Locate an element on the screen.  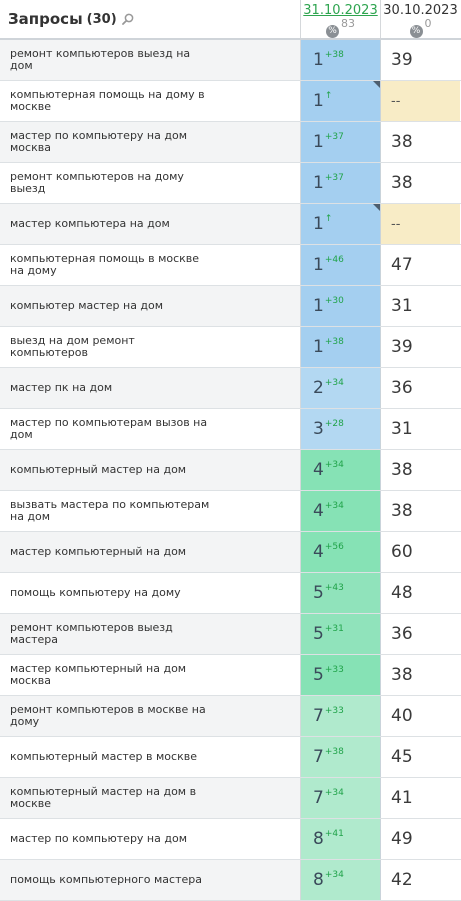
previous-position-cell: 47 is located at coordinates (420, 265).